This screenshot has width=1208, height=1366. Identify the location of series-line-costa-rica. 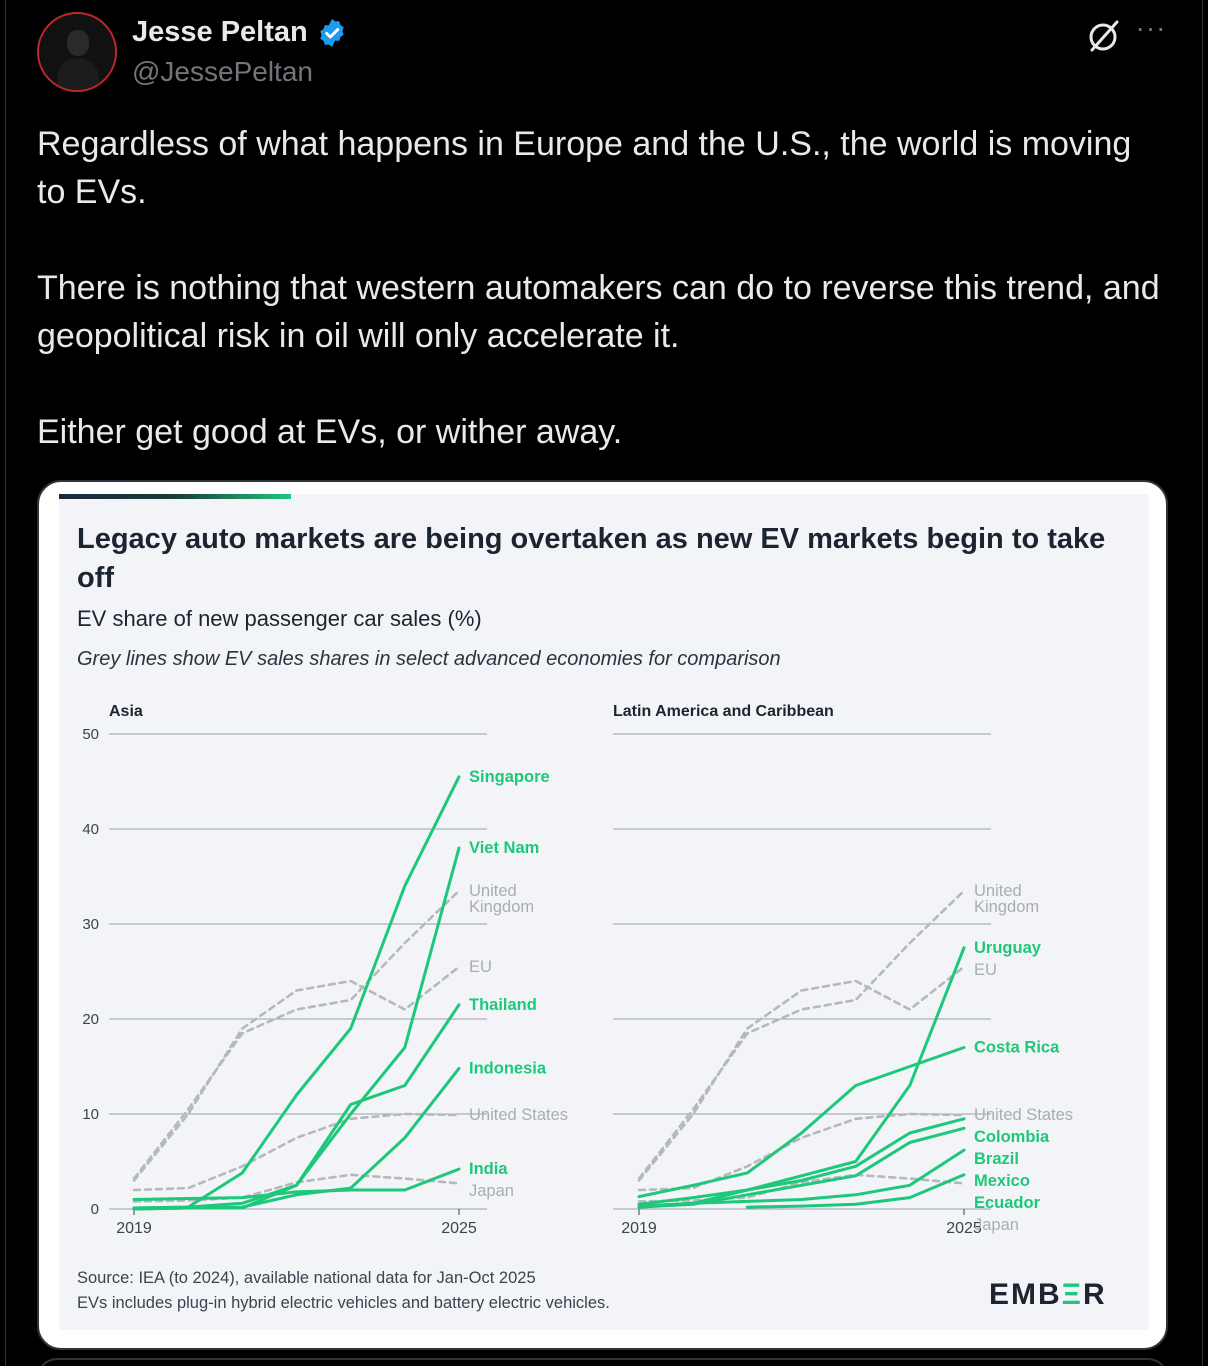
(801, 1122).